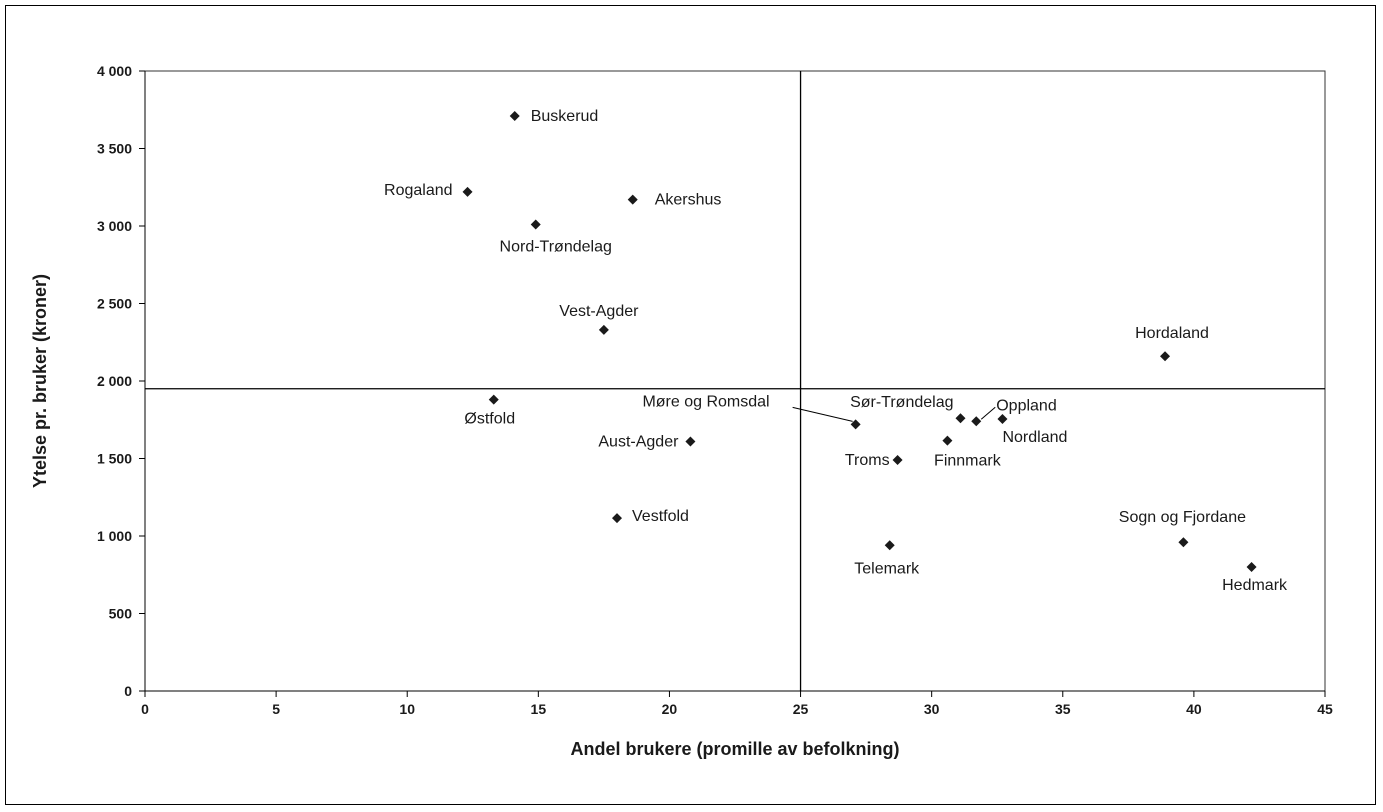 This screenshot has width=1383, height=812. I want to click on data-point-label: Nordland, so click(1034, 437).